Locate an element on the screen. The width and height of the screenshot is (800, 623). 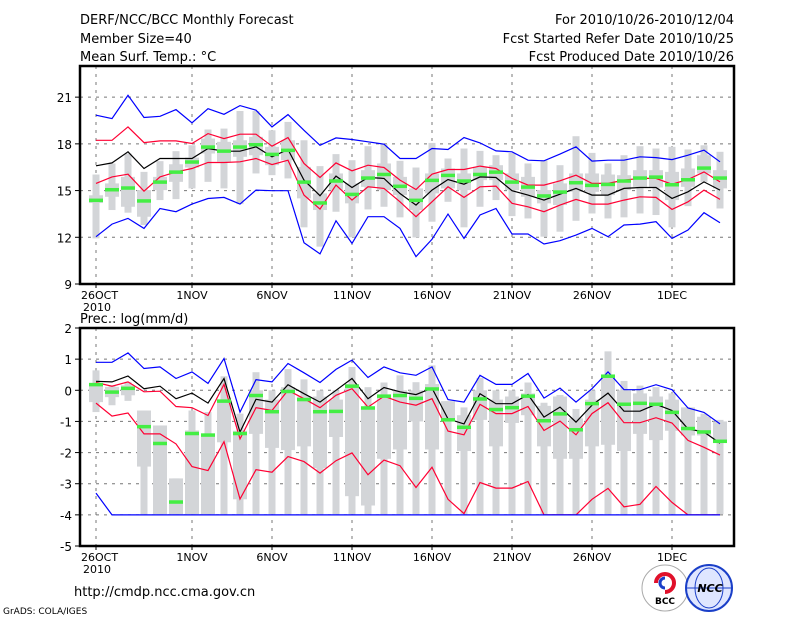
x-tick-label: 26OCT is located at coordinates (99, 295).